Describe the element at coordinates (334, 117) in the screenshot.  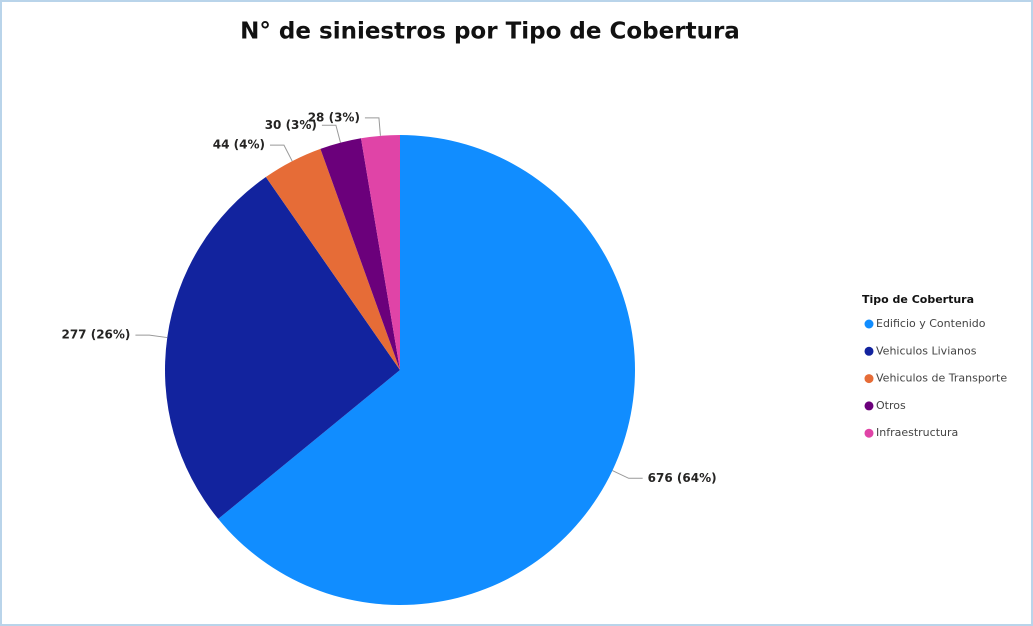
I see `data-label: 28 (3%)` at that location.